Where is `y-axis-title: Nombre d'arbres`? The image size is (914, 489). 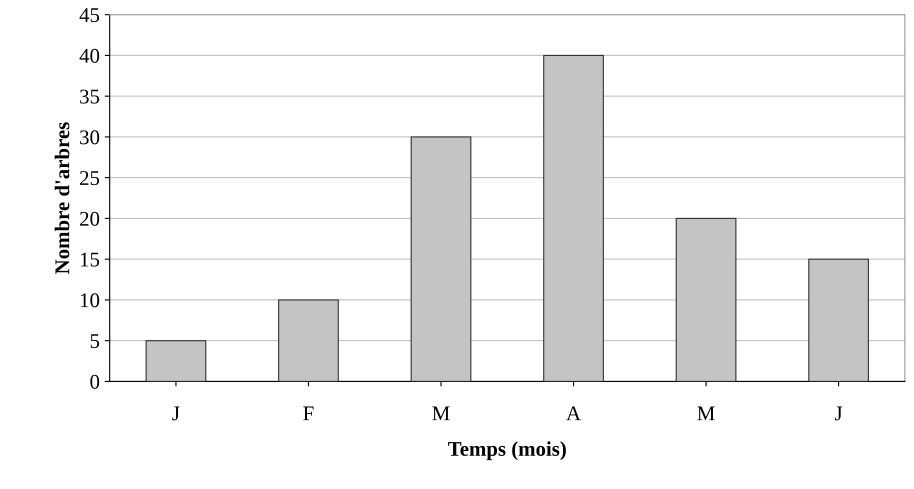 y-axis-title: Nombre d'arbres is located at coordinates (62, 198).